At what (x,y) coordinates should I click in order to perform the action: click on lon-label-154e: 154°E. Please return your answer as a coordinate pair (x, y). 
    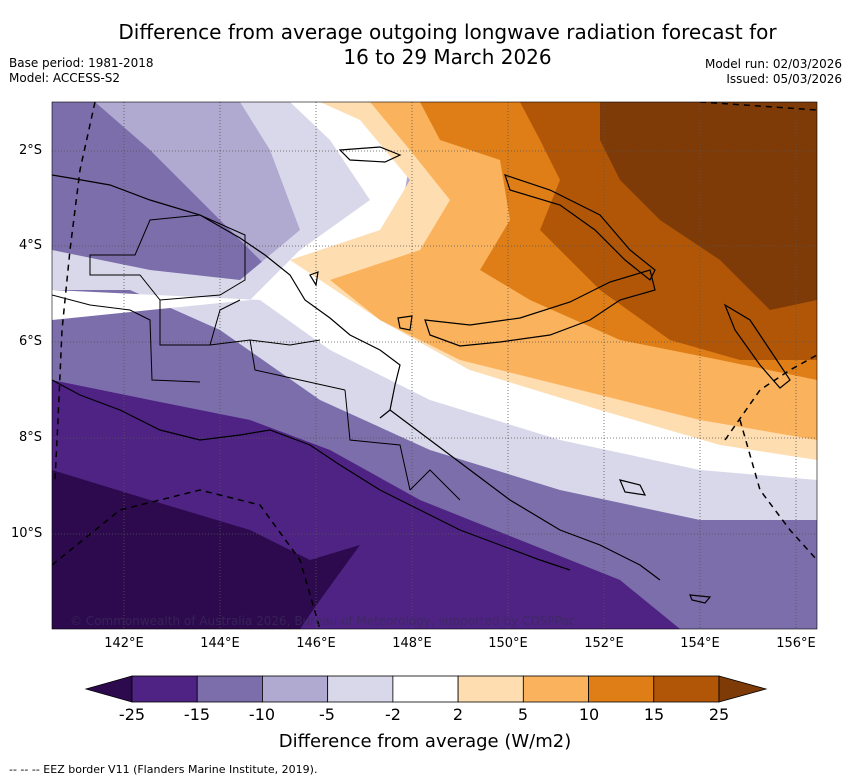
    Looking at the image, I should click on (700, 643).